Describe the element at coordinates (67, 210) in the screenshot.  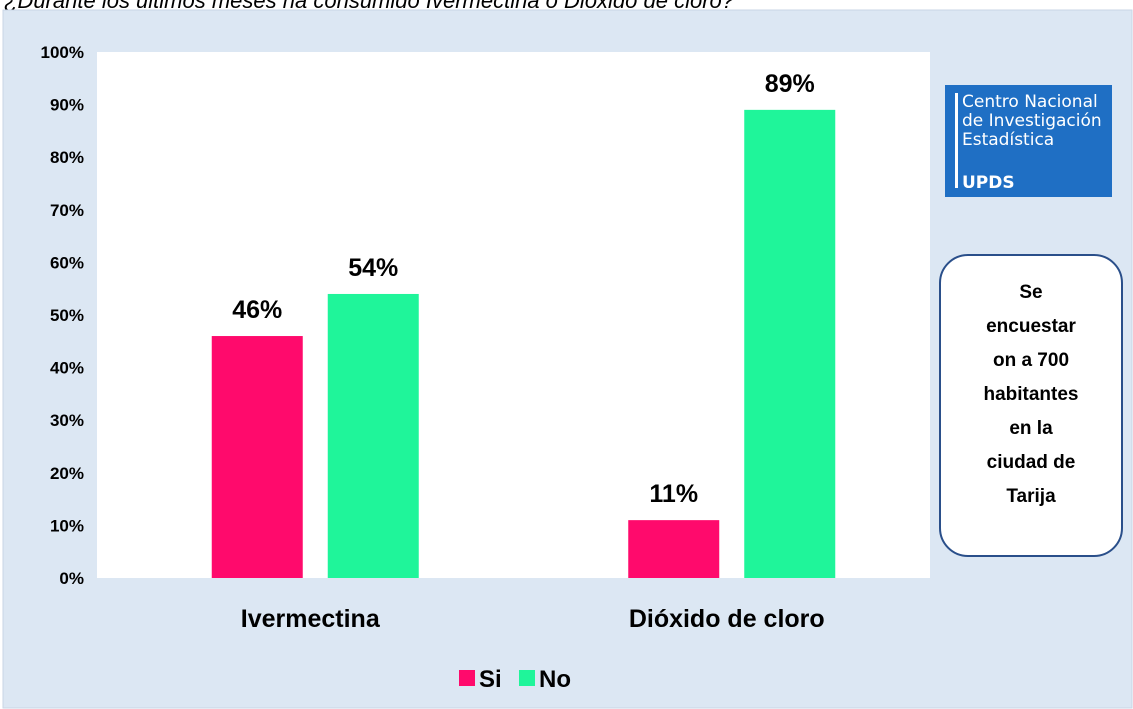
I see `y-tick-label: 70%` at that location.